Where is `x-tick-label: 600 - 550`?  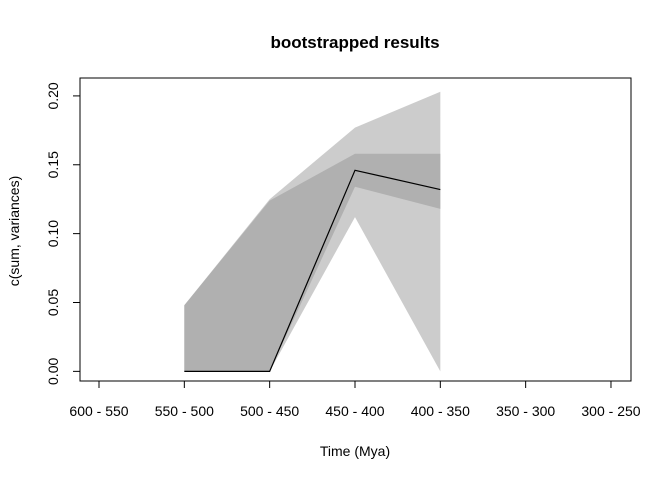 x-tick-label: 600 - 550 is located at coordinates (98, 411).